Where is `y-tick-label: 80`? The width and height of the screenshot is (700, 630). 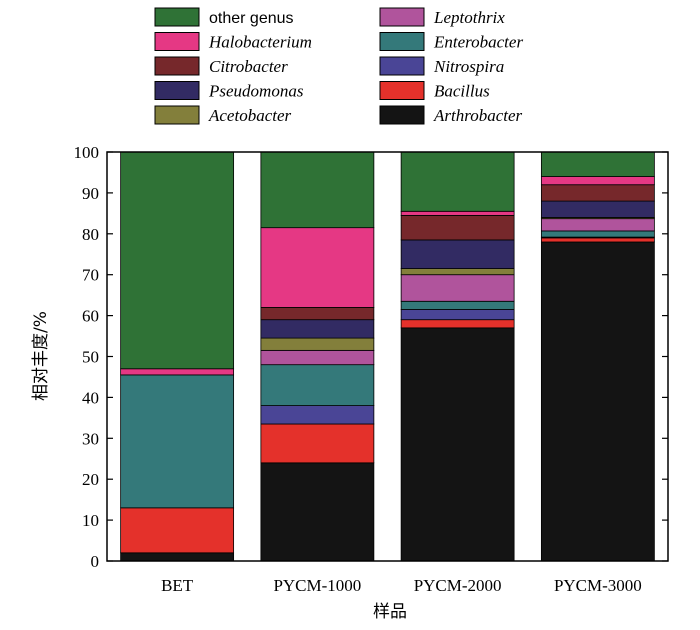
y-tick-label: 80 is located at coordinates (90, 234).